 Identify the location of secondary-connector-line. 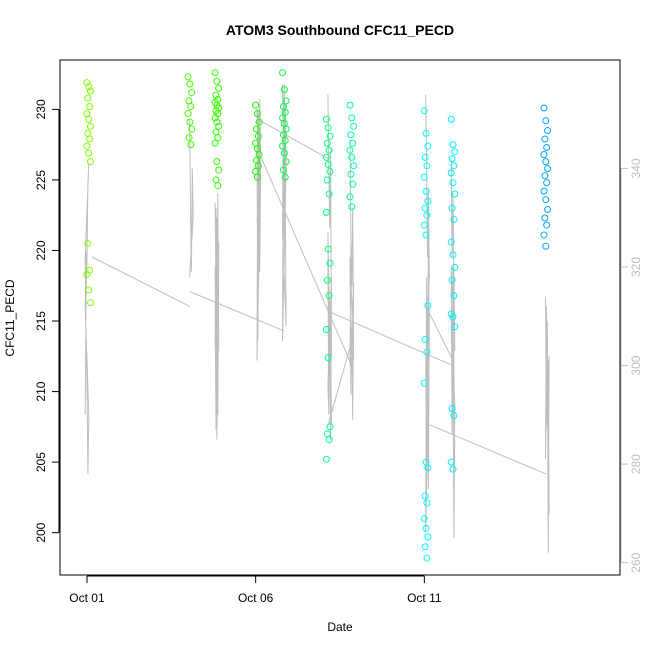
(141, 281).